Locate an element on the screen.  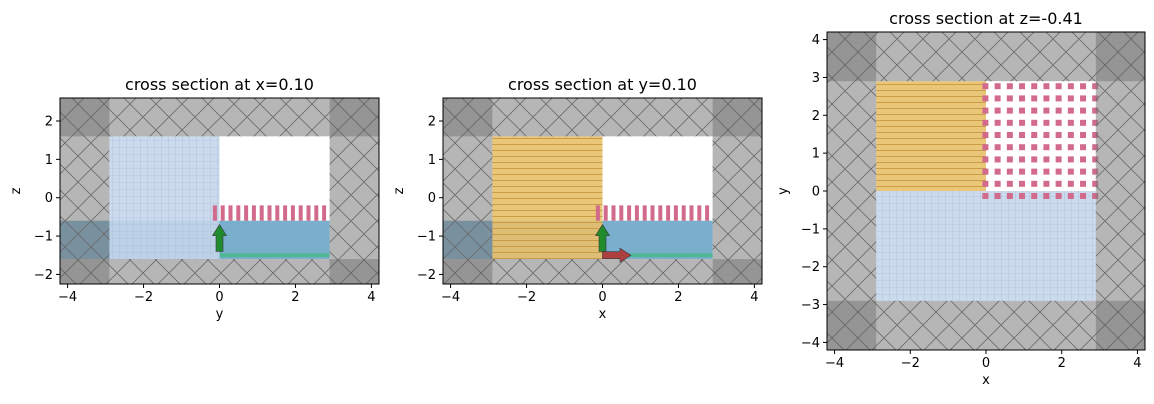
x-tick-label: −2 is located at coordinates (910, 363).